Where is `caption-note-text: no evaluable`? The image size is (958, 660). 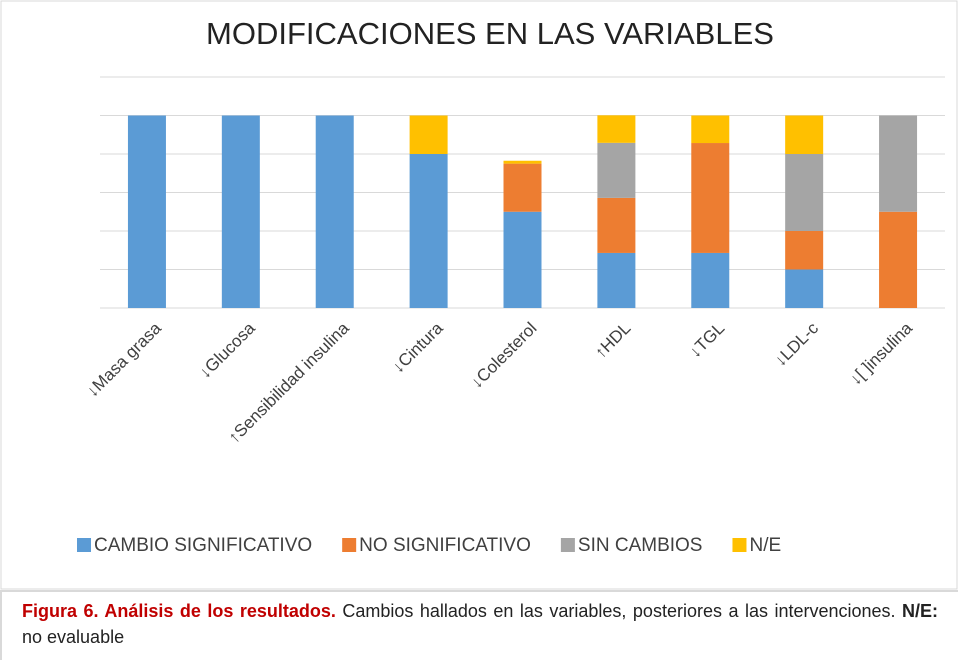 caption-note-text: no evaluable is located at coordinates (73, 637).